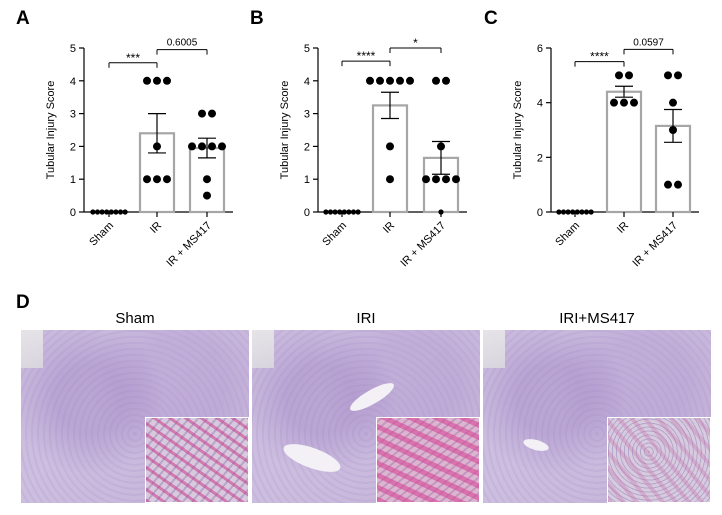 The height and width of the screenshot is (515, 722). What do you see at coordinates (101, 234) in the screenshot?
I see `chart-a-category-label: Sham` at bounding box center [101, 234].